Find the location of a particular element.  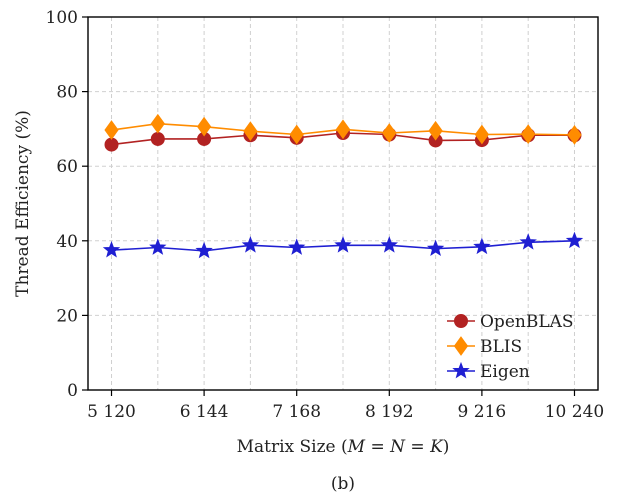

series-eigen is located at coordinates (343, 245).